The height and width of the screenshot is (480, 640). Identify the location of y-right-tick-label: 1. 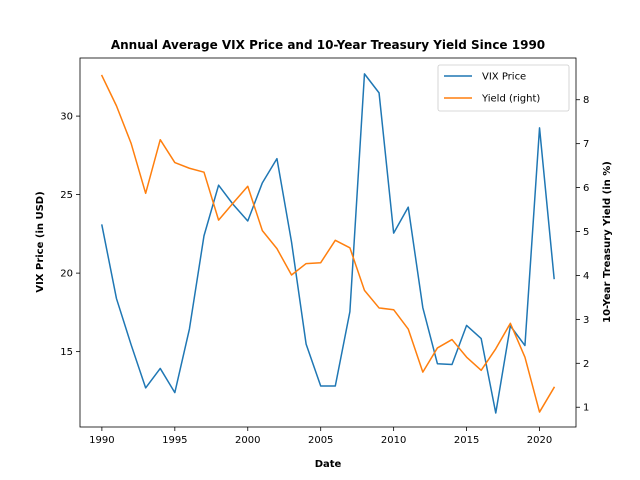
(586, 408).